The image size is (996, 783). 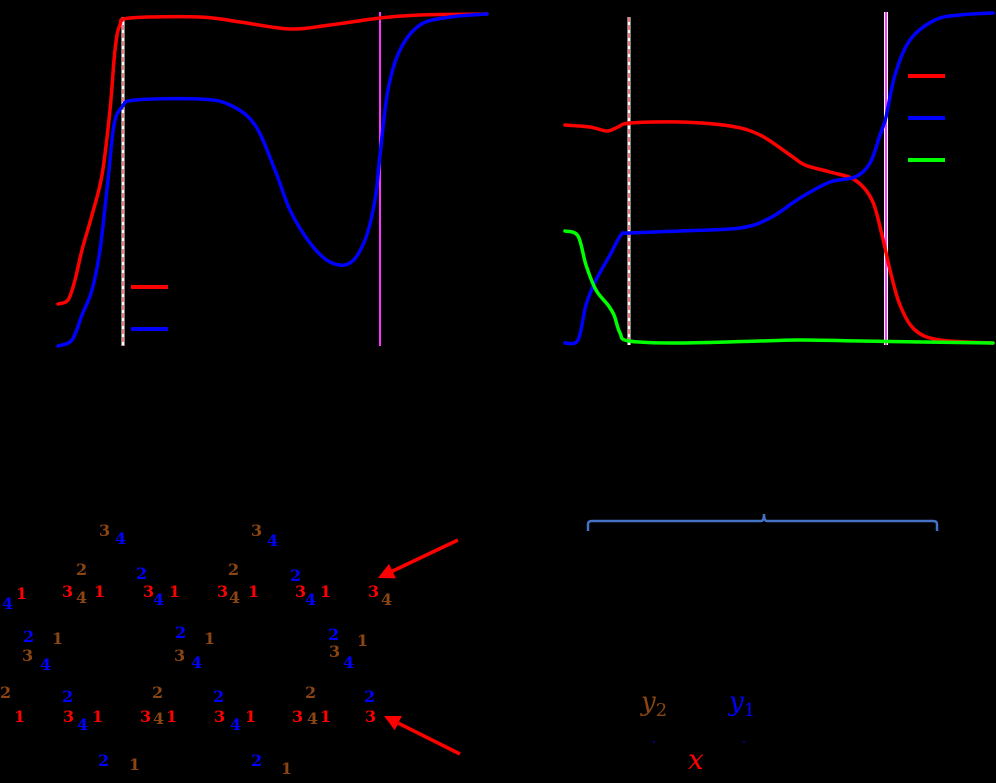 I want to click on y2-subscript: 2, so click(x=661, y=711).